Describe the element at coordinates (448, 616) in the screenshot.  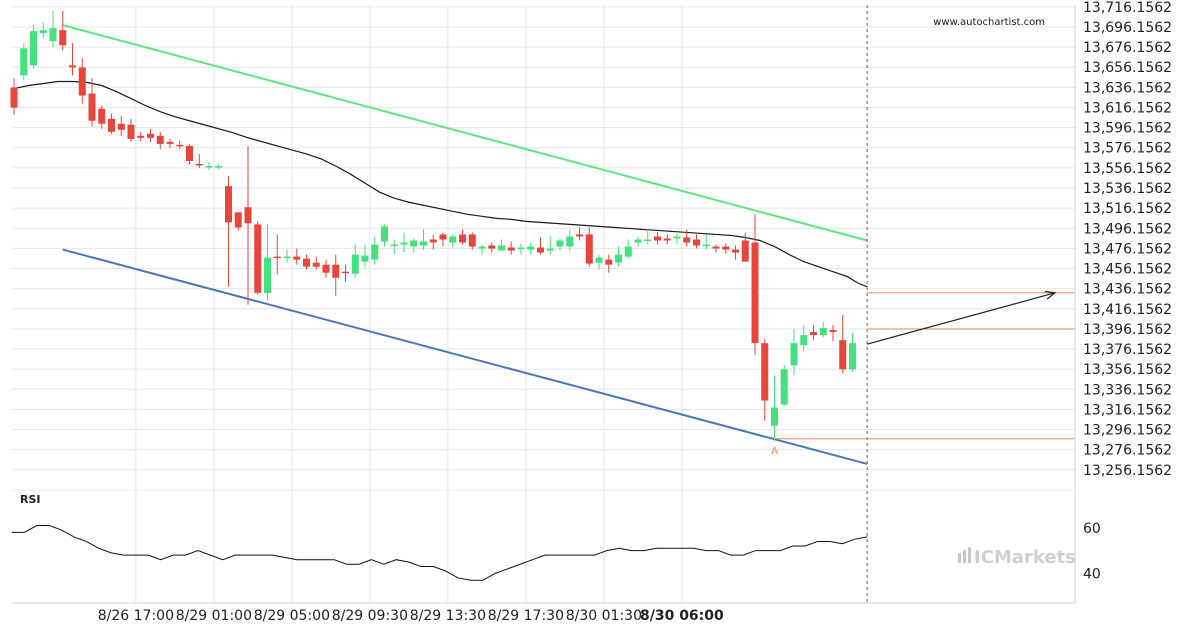
I see `x-tick-label: 8/29 13:30` at that location.